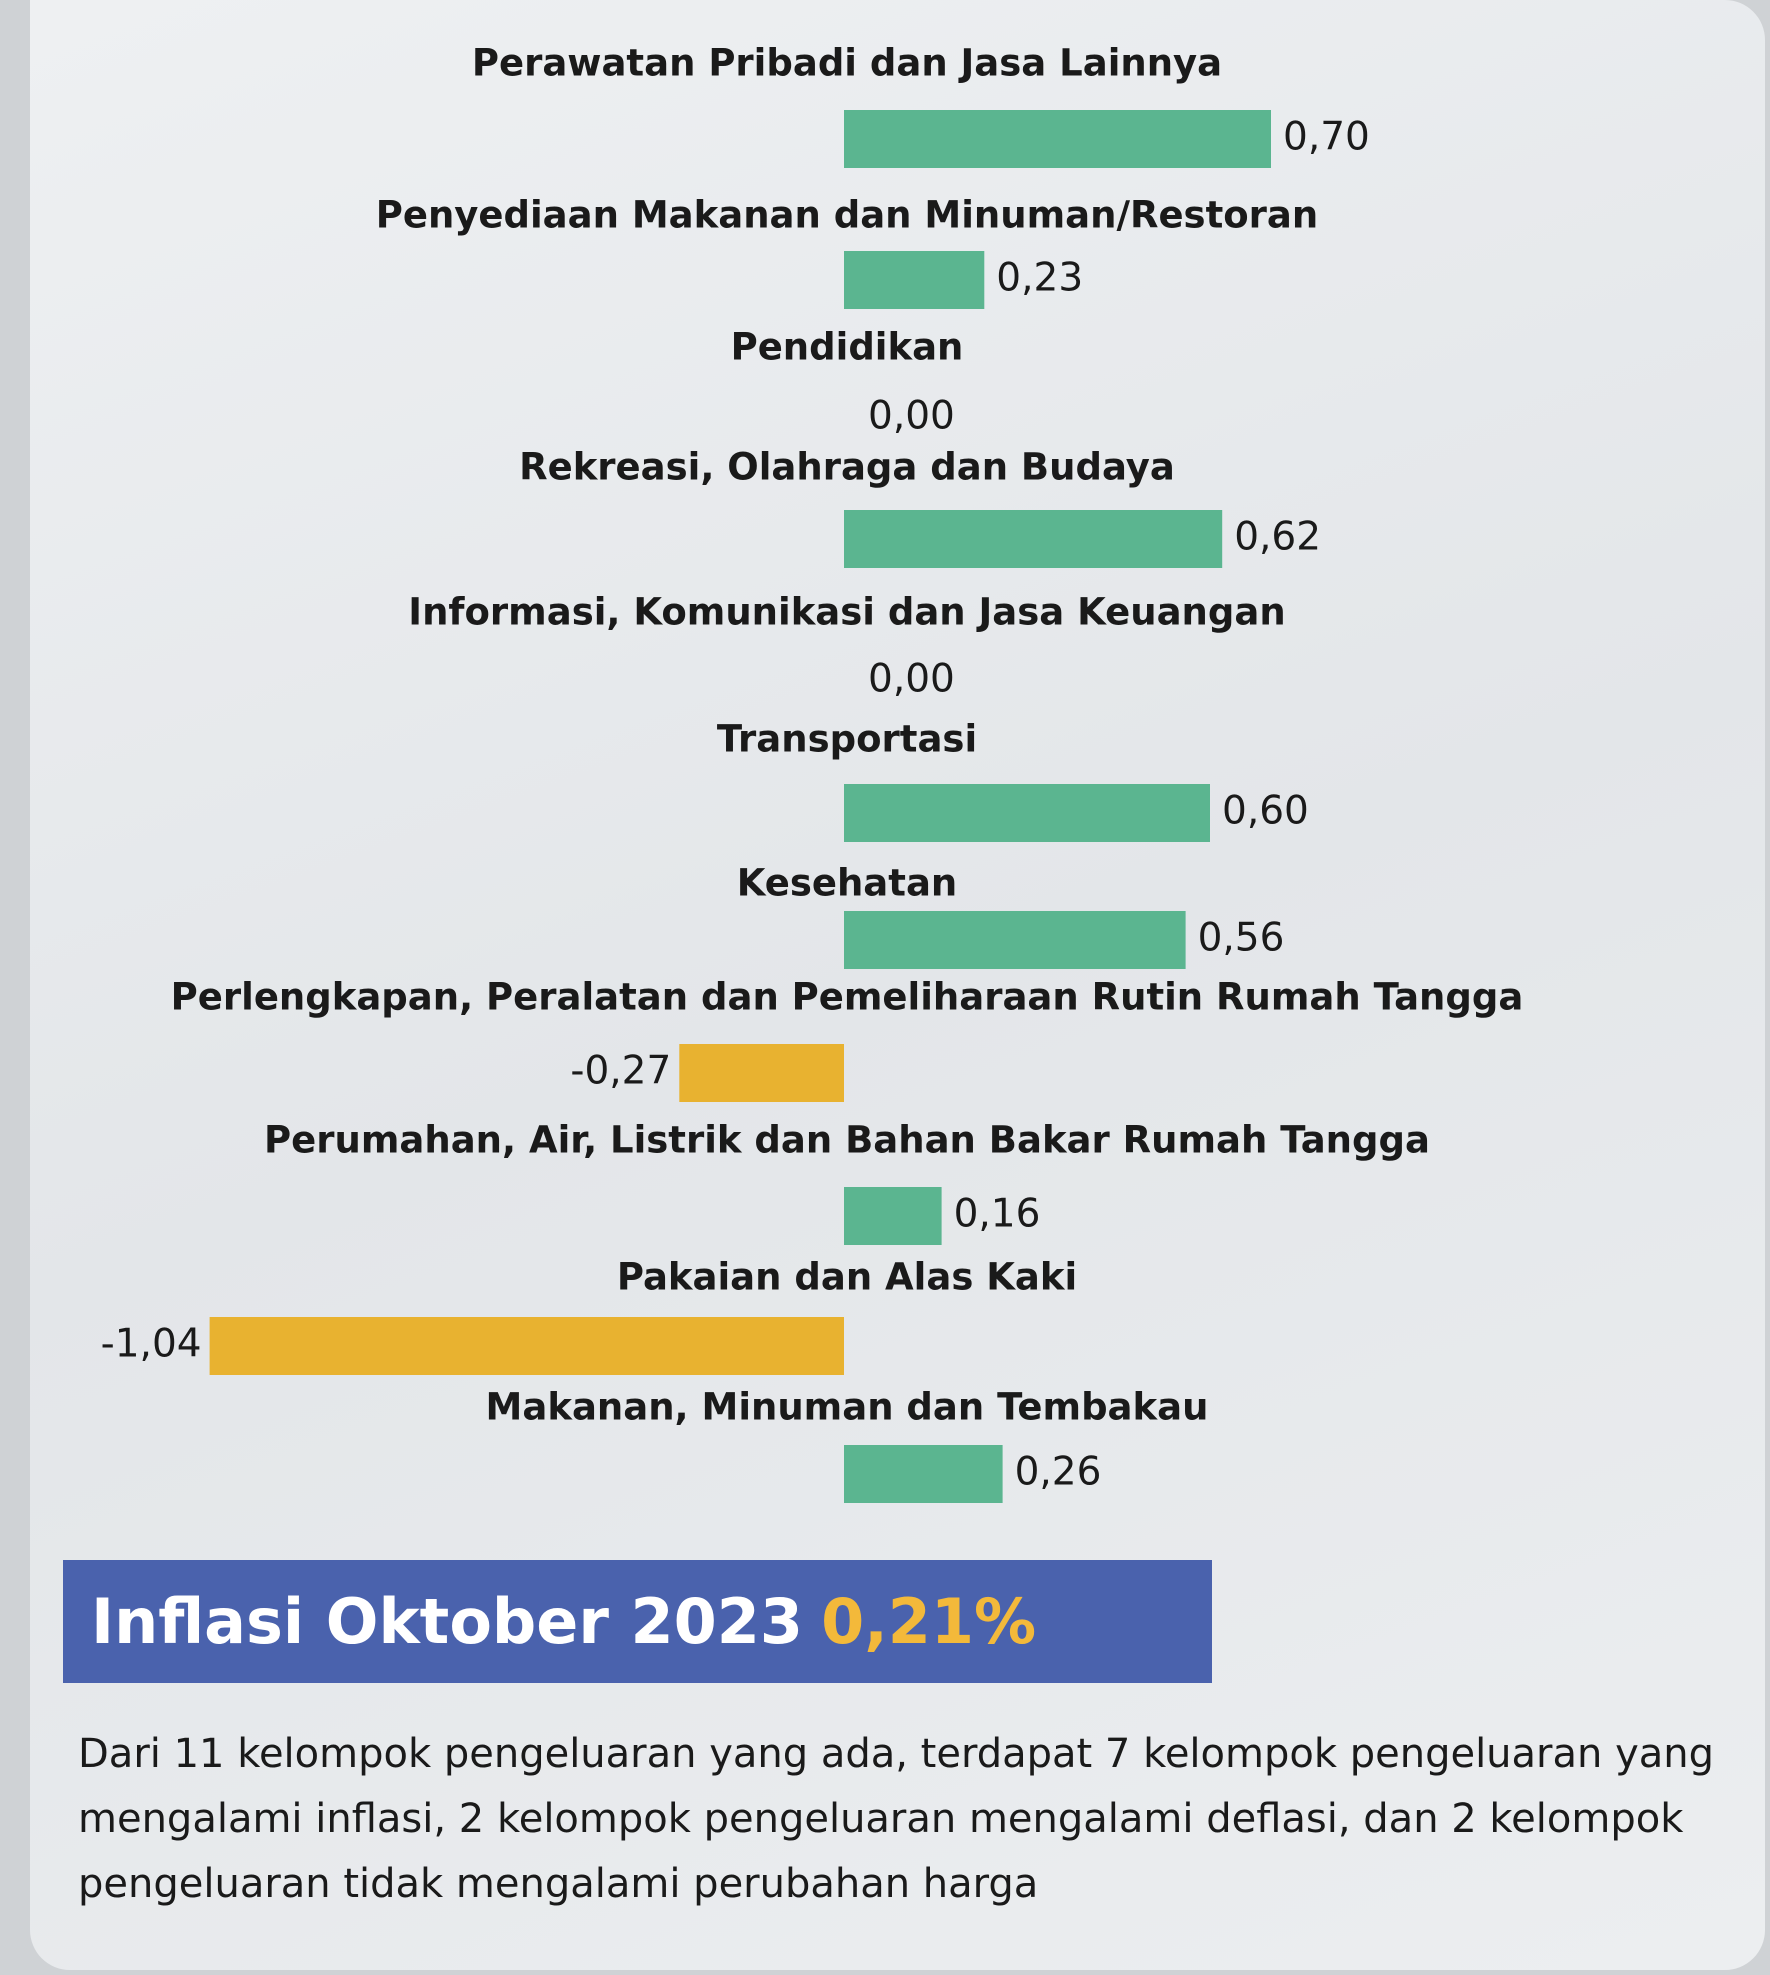 The height and width of the screenshot is (1975, 1770). Describe the element at coordinates (151, 1344) in the screenshot. I see `value-label: -1,04` at that location.